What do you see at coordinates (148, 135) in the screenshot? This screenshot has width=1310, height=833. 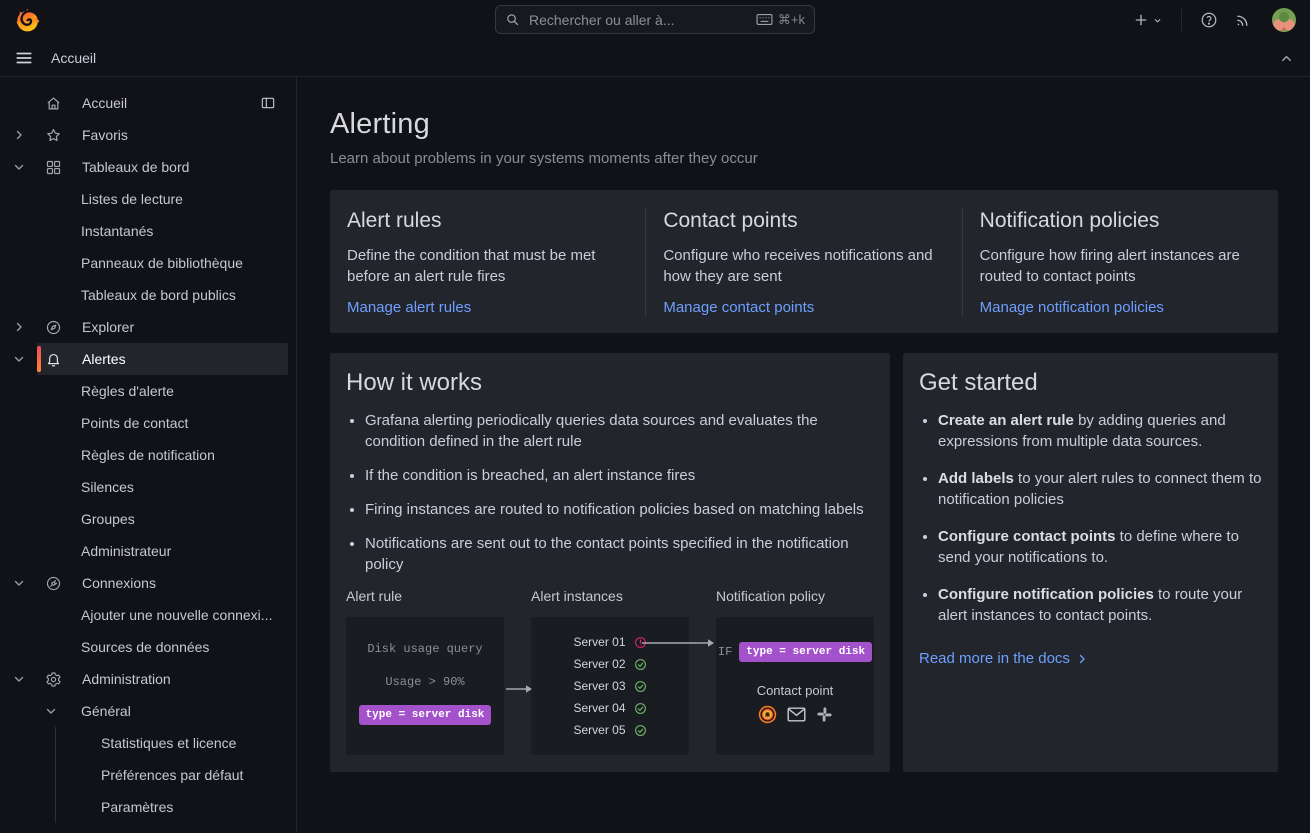 I see `sidebar-item-favoris: Favoris` at bounding box center [148, 135].